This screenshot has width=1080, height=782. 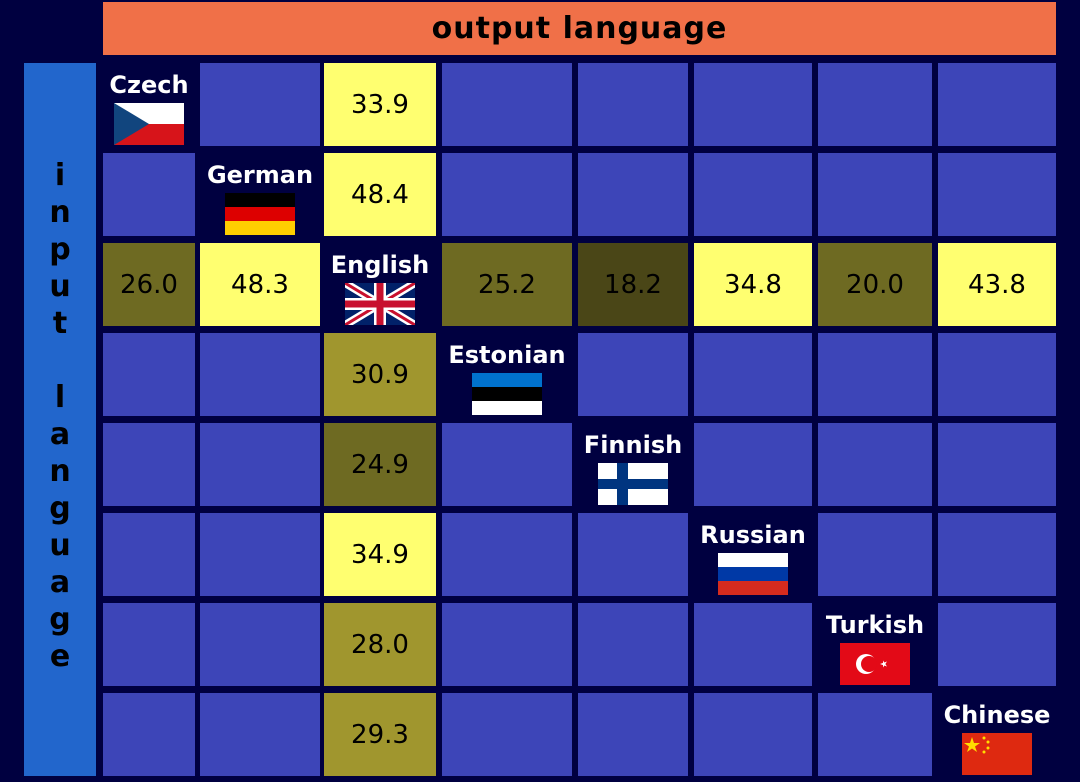 What do you see at coordinates (997, 754) in the screenshot?
I see `chinese-flag-icon` at bounding box center [997, 754].